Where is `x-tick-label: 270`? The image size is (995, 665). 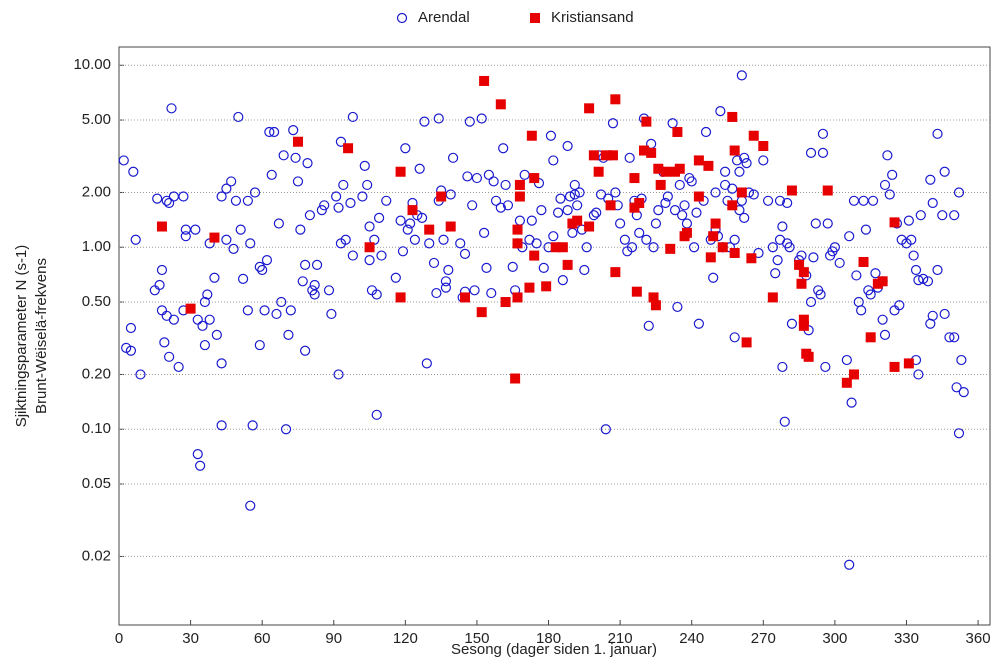
x-tick-label: 270 is located at coordinates (763, 638).